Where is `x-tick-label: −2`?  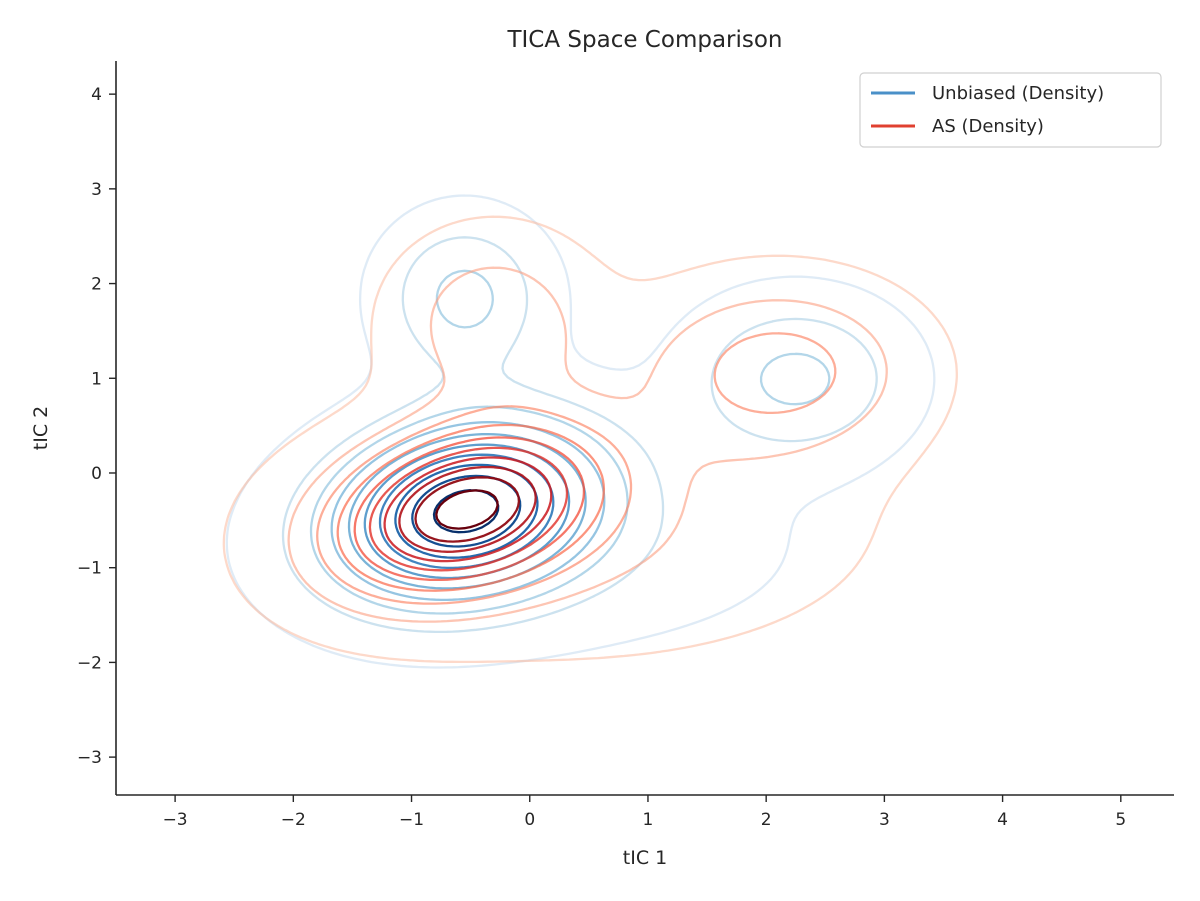 x-tick-label: −2 is located at coordinates (293, 820).